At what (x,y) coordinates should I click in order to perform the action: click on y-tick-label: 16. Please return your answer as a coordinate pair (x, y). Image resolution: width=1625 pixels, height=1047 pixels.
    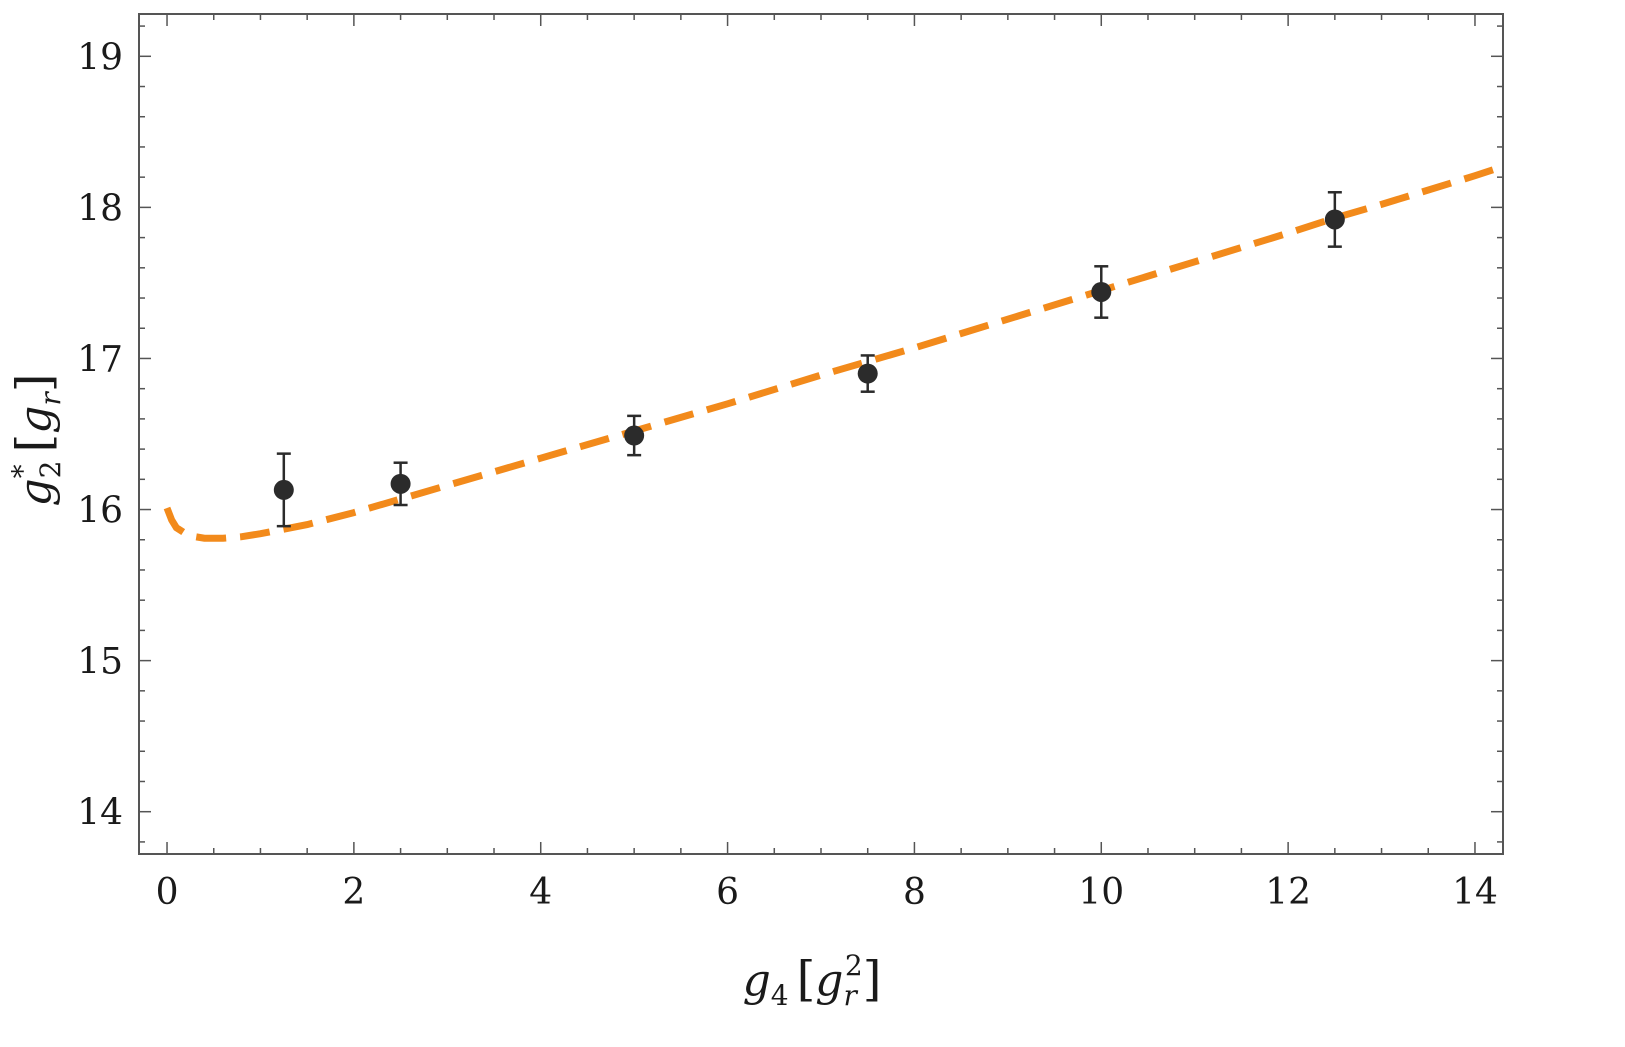
    Looking at the image, I should click on (100, 511).